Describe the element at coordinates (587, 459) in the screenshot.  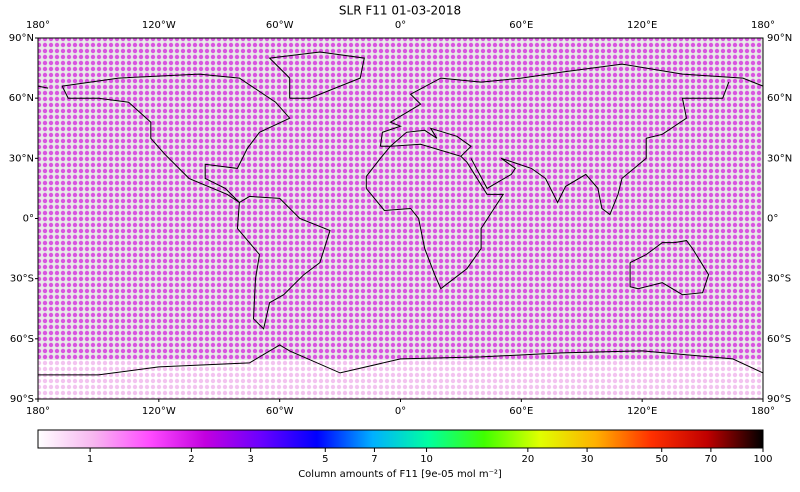
I see `colorbar-tick-label: 30` at that location.